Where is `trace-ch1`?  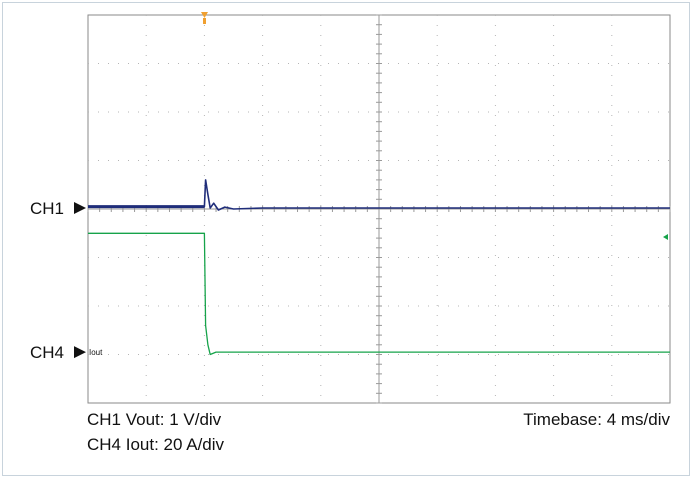 trace-ch1 is located at coordinates (379, 195).